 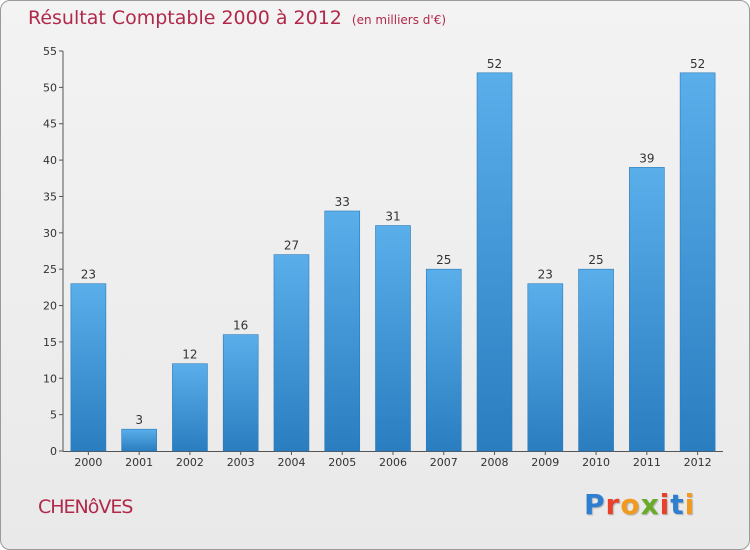 What do you see at coordinates (697, 262) in the screenshot?
I see `bar-2012` at bounding box center [697, 262].